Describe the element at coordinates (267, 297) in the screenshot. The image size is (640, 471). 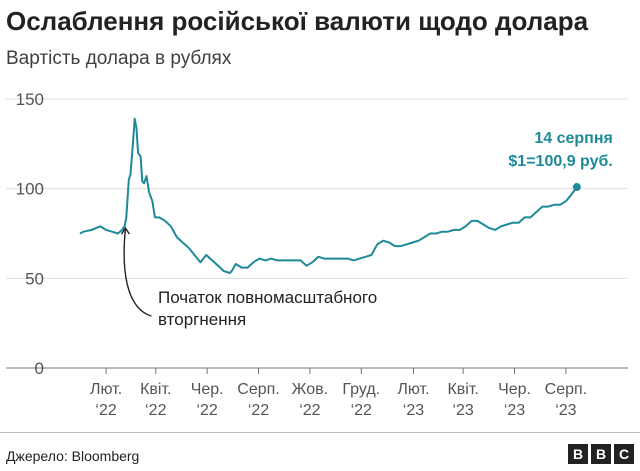
I see `annotation-text: Початок повномасштабного` at that location.